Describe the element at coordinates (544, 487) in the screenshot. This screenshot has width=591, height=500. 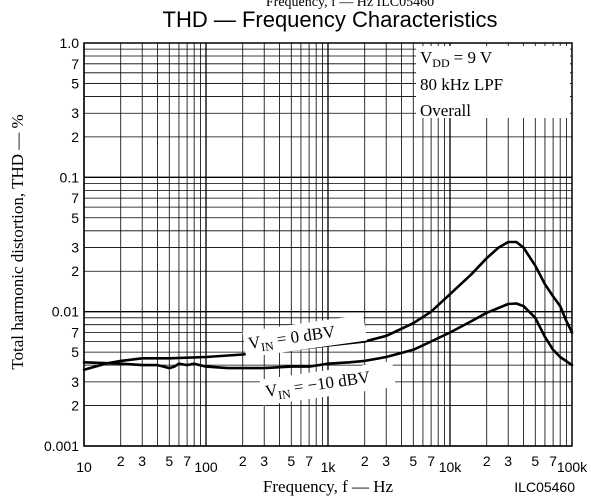
I see `figure-id: ILC05460` at that location.